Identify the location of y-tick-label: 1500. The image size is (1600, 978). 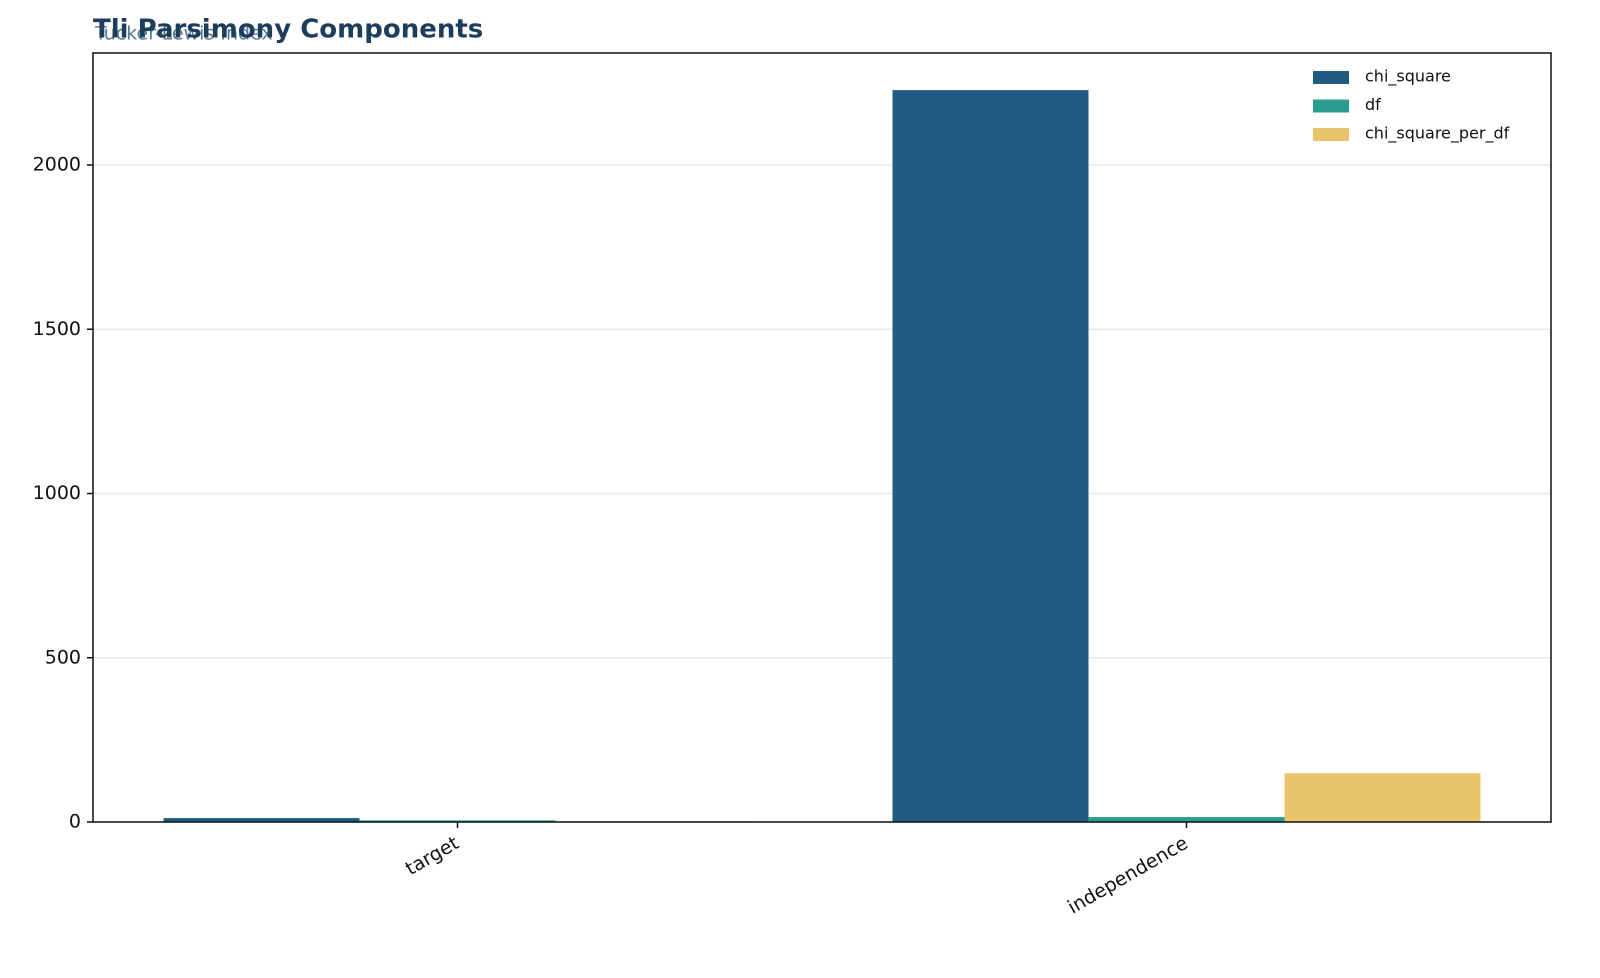
(57, 329).